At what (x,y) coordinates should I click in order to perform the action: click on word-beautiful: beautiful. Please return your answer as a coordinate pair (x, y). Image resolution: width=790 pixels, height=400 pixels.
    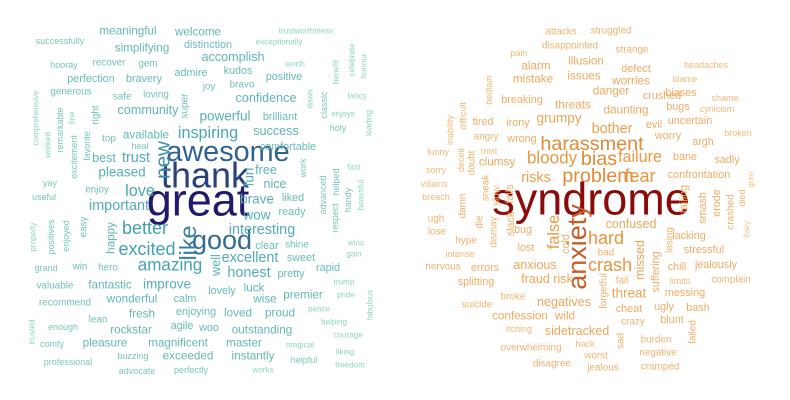
    Looking at the image, I should click on (361, 195).